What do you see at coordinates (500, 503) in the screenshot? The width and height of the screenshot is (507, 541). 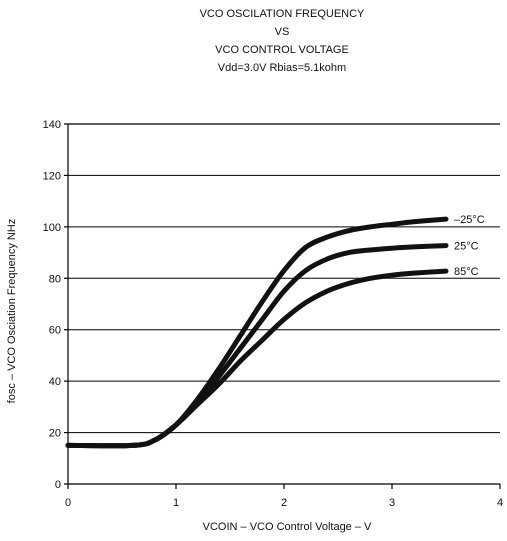 I see `x-tick-label: 4` at bounding box center [500, 503].